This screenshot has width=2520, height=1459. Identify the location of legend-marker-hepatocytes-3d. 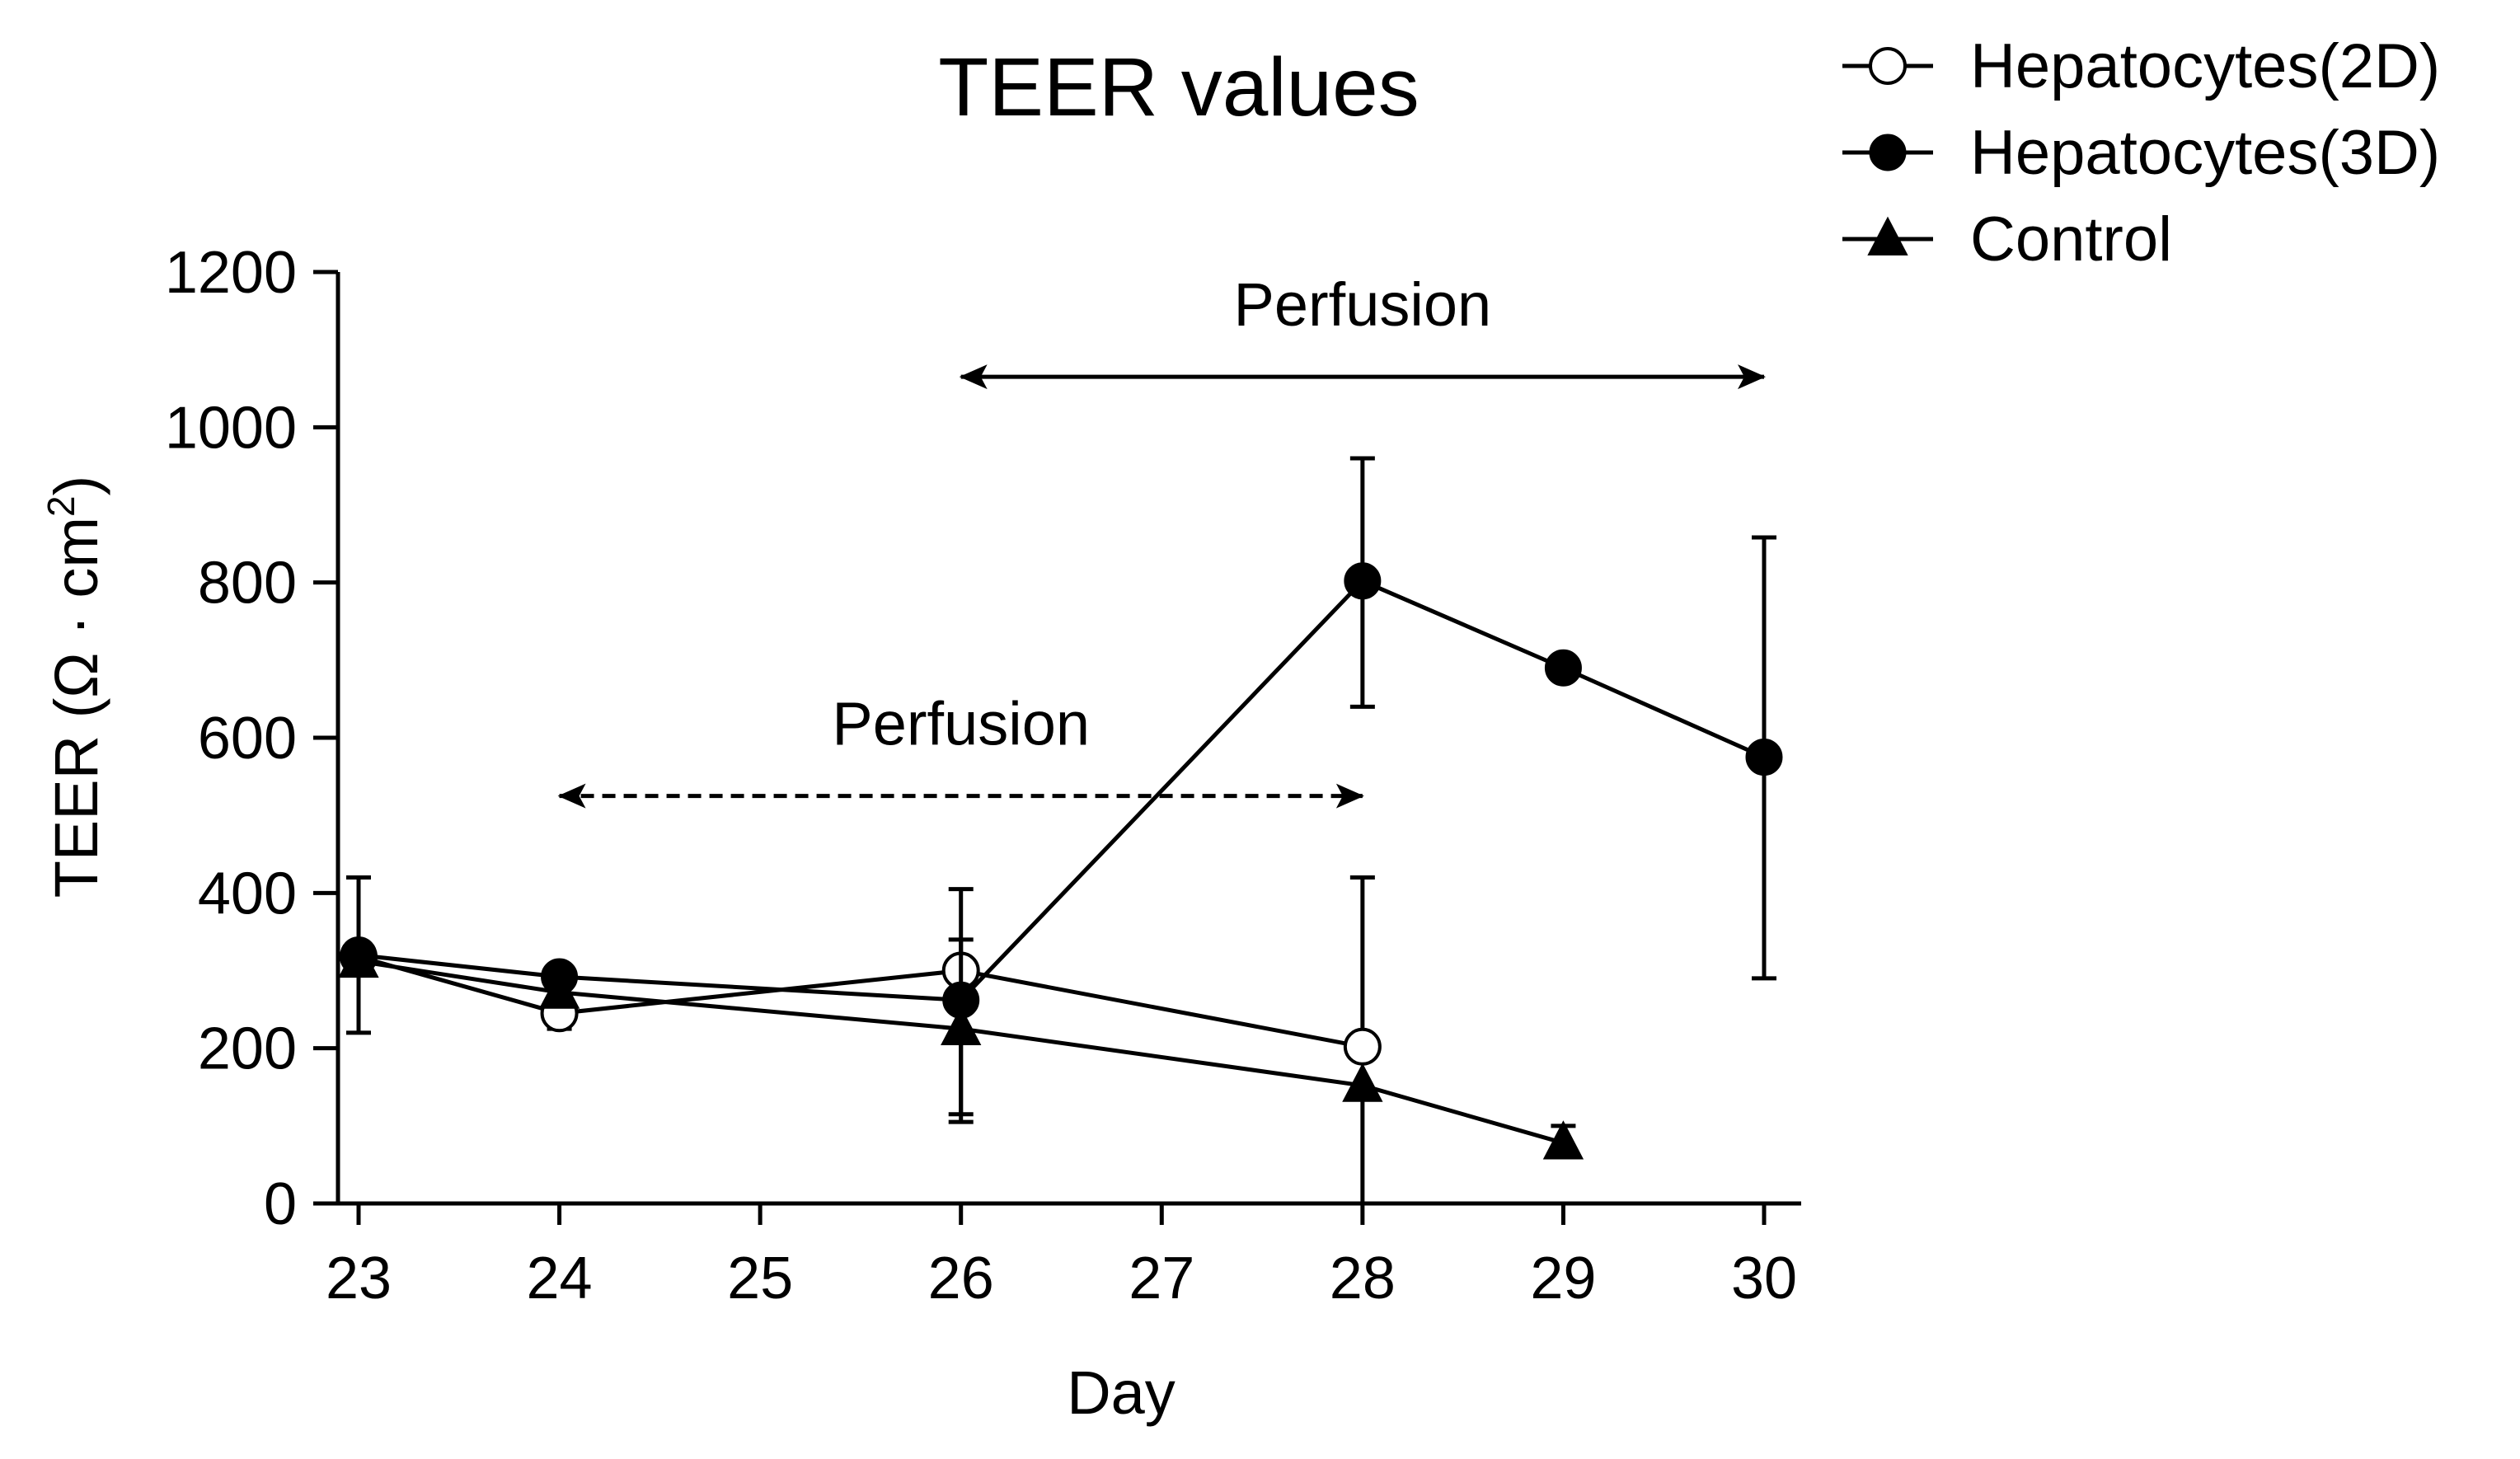
(1888, 152).